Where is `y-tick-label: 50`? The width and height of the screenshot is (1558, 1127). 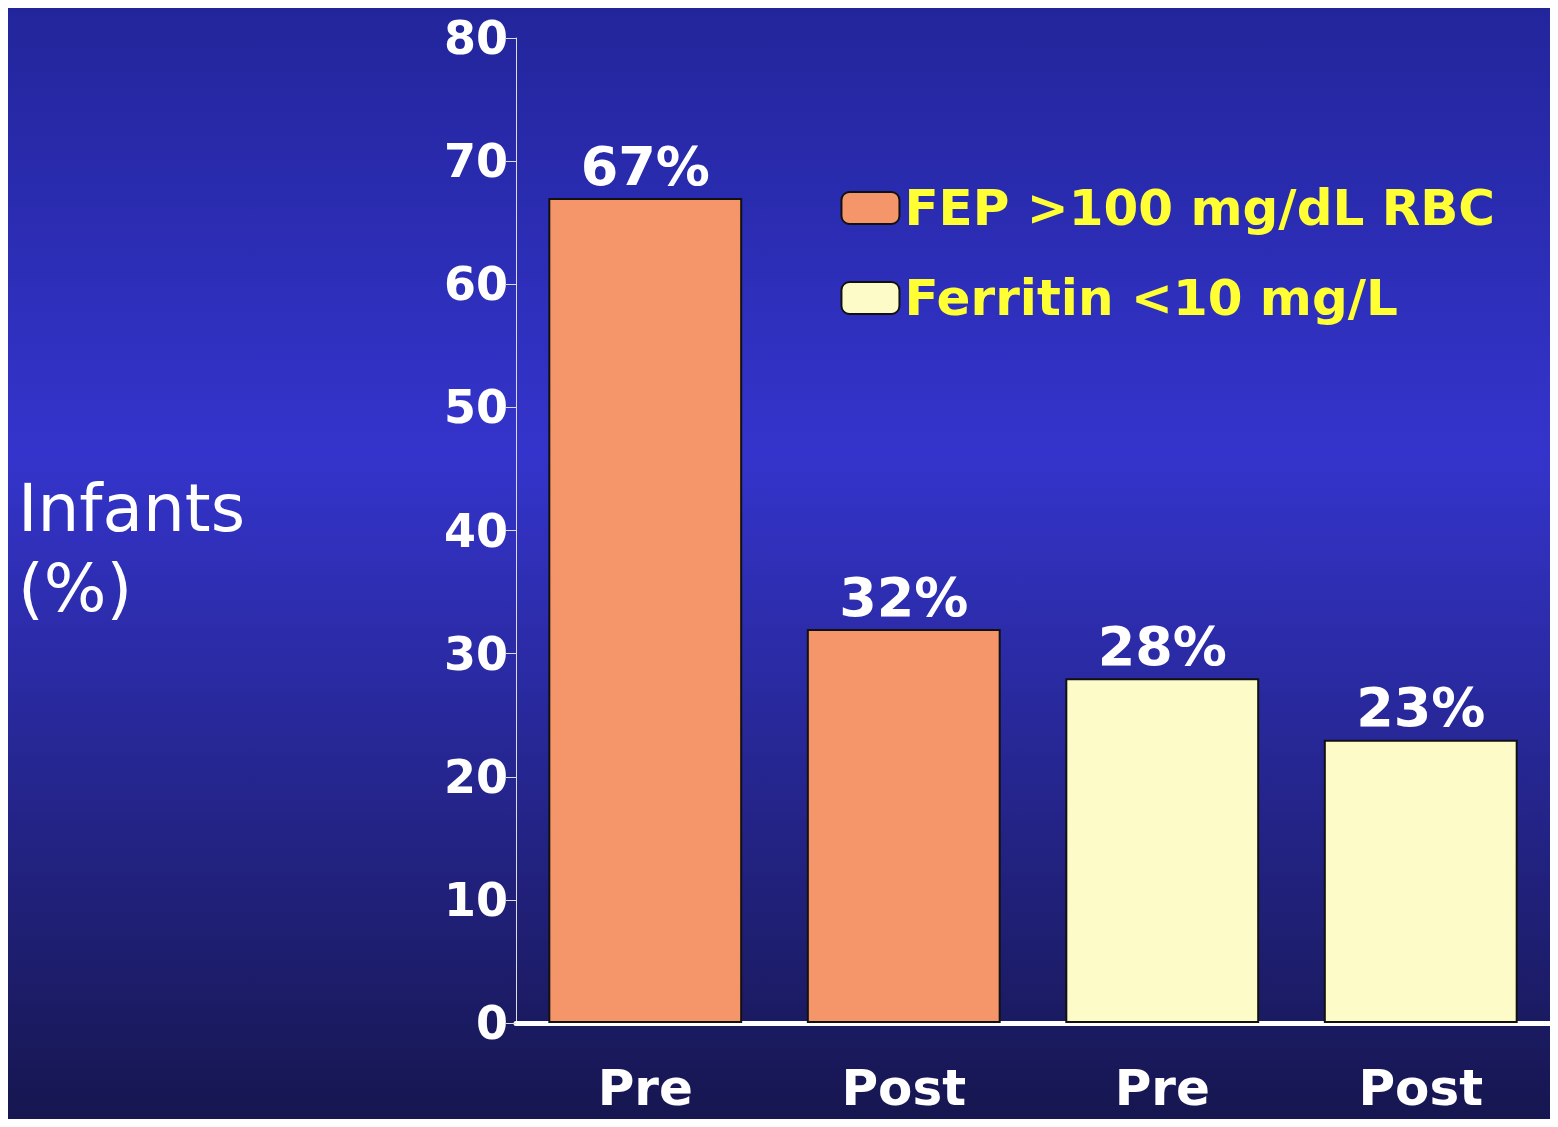 y-tick-label: 50 is located at coordinates (475, 407).